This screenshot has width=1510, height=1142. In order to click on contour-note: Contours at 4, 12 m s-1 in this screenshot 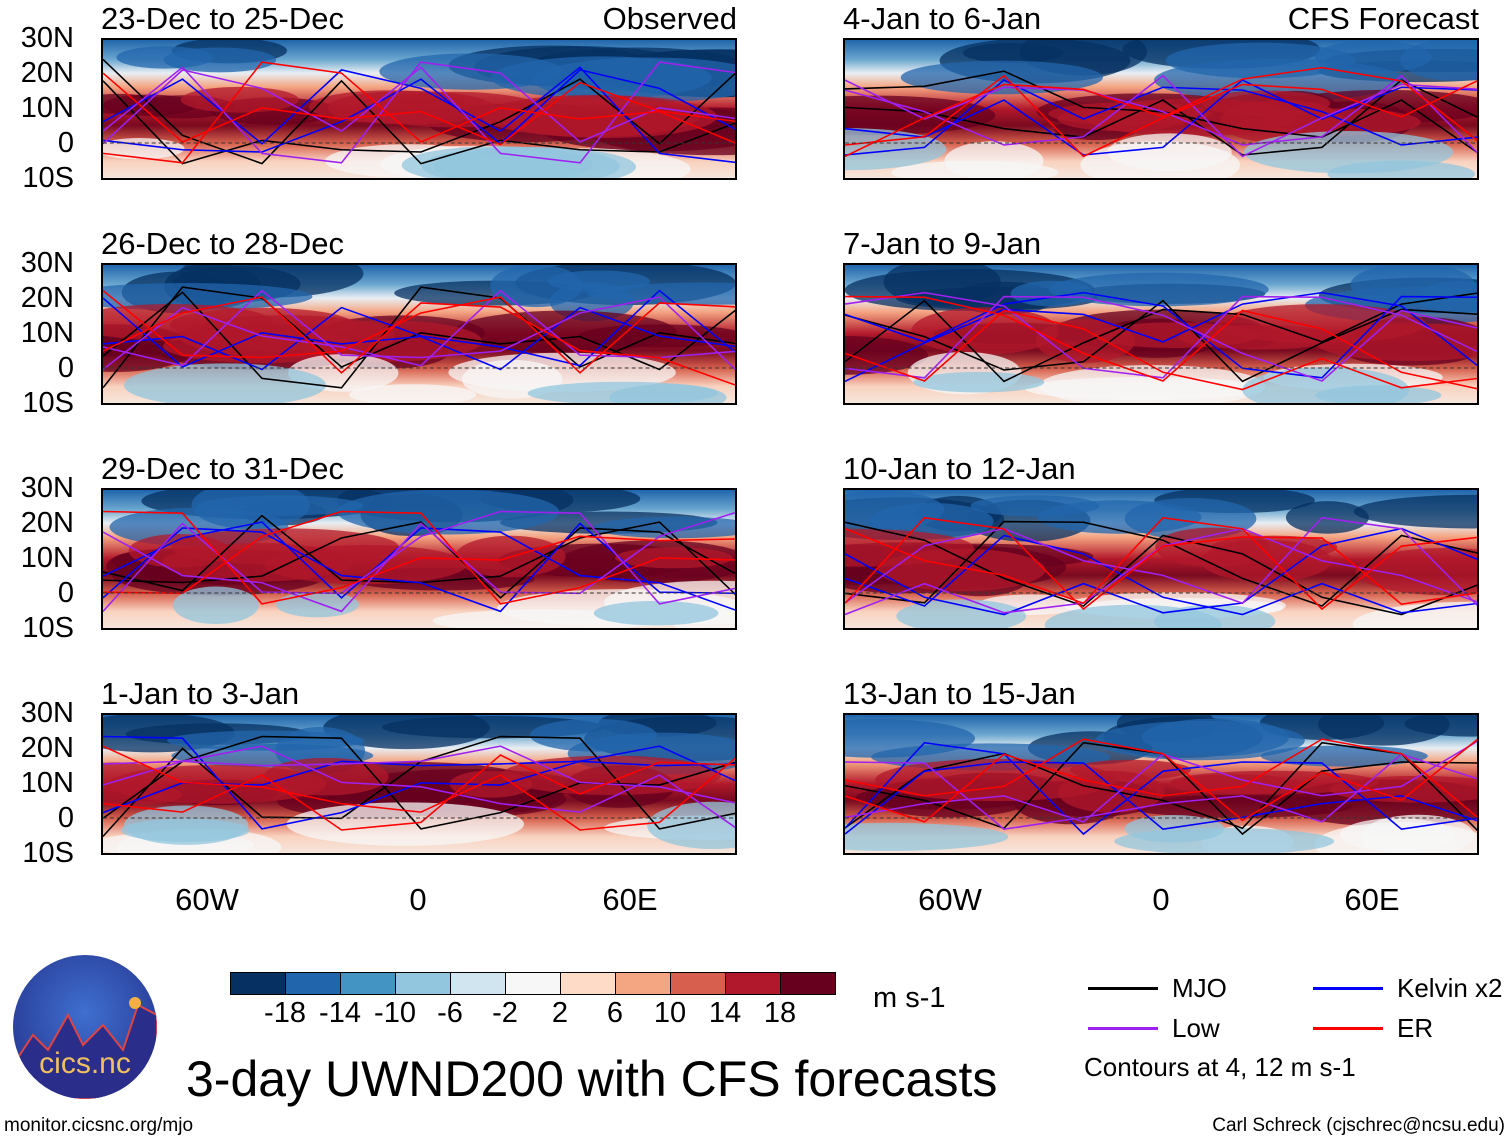, I will do `click(1220, 1067)`.